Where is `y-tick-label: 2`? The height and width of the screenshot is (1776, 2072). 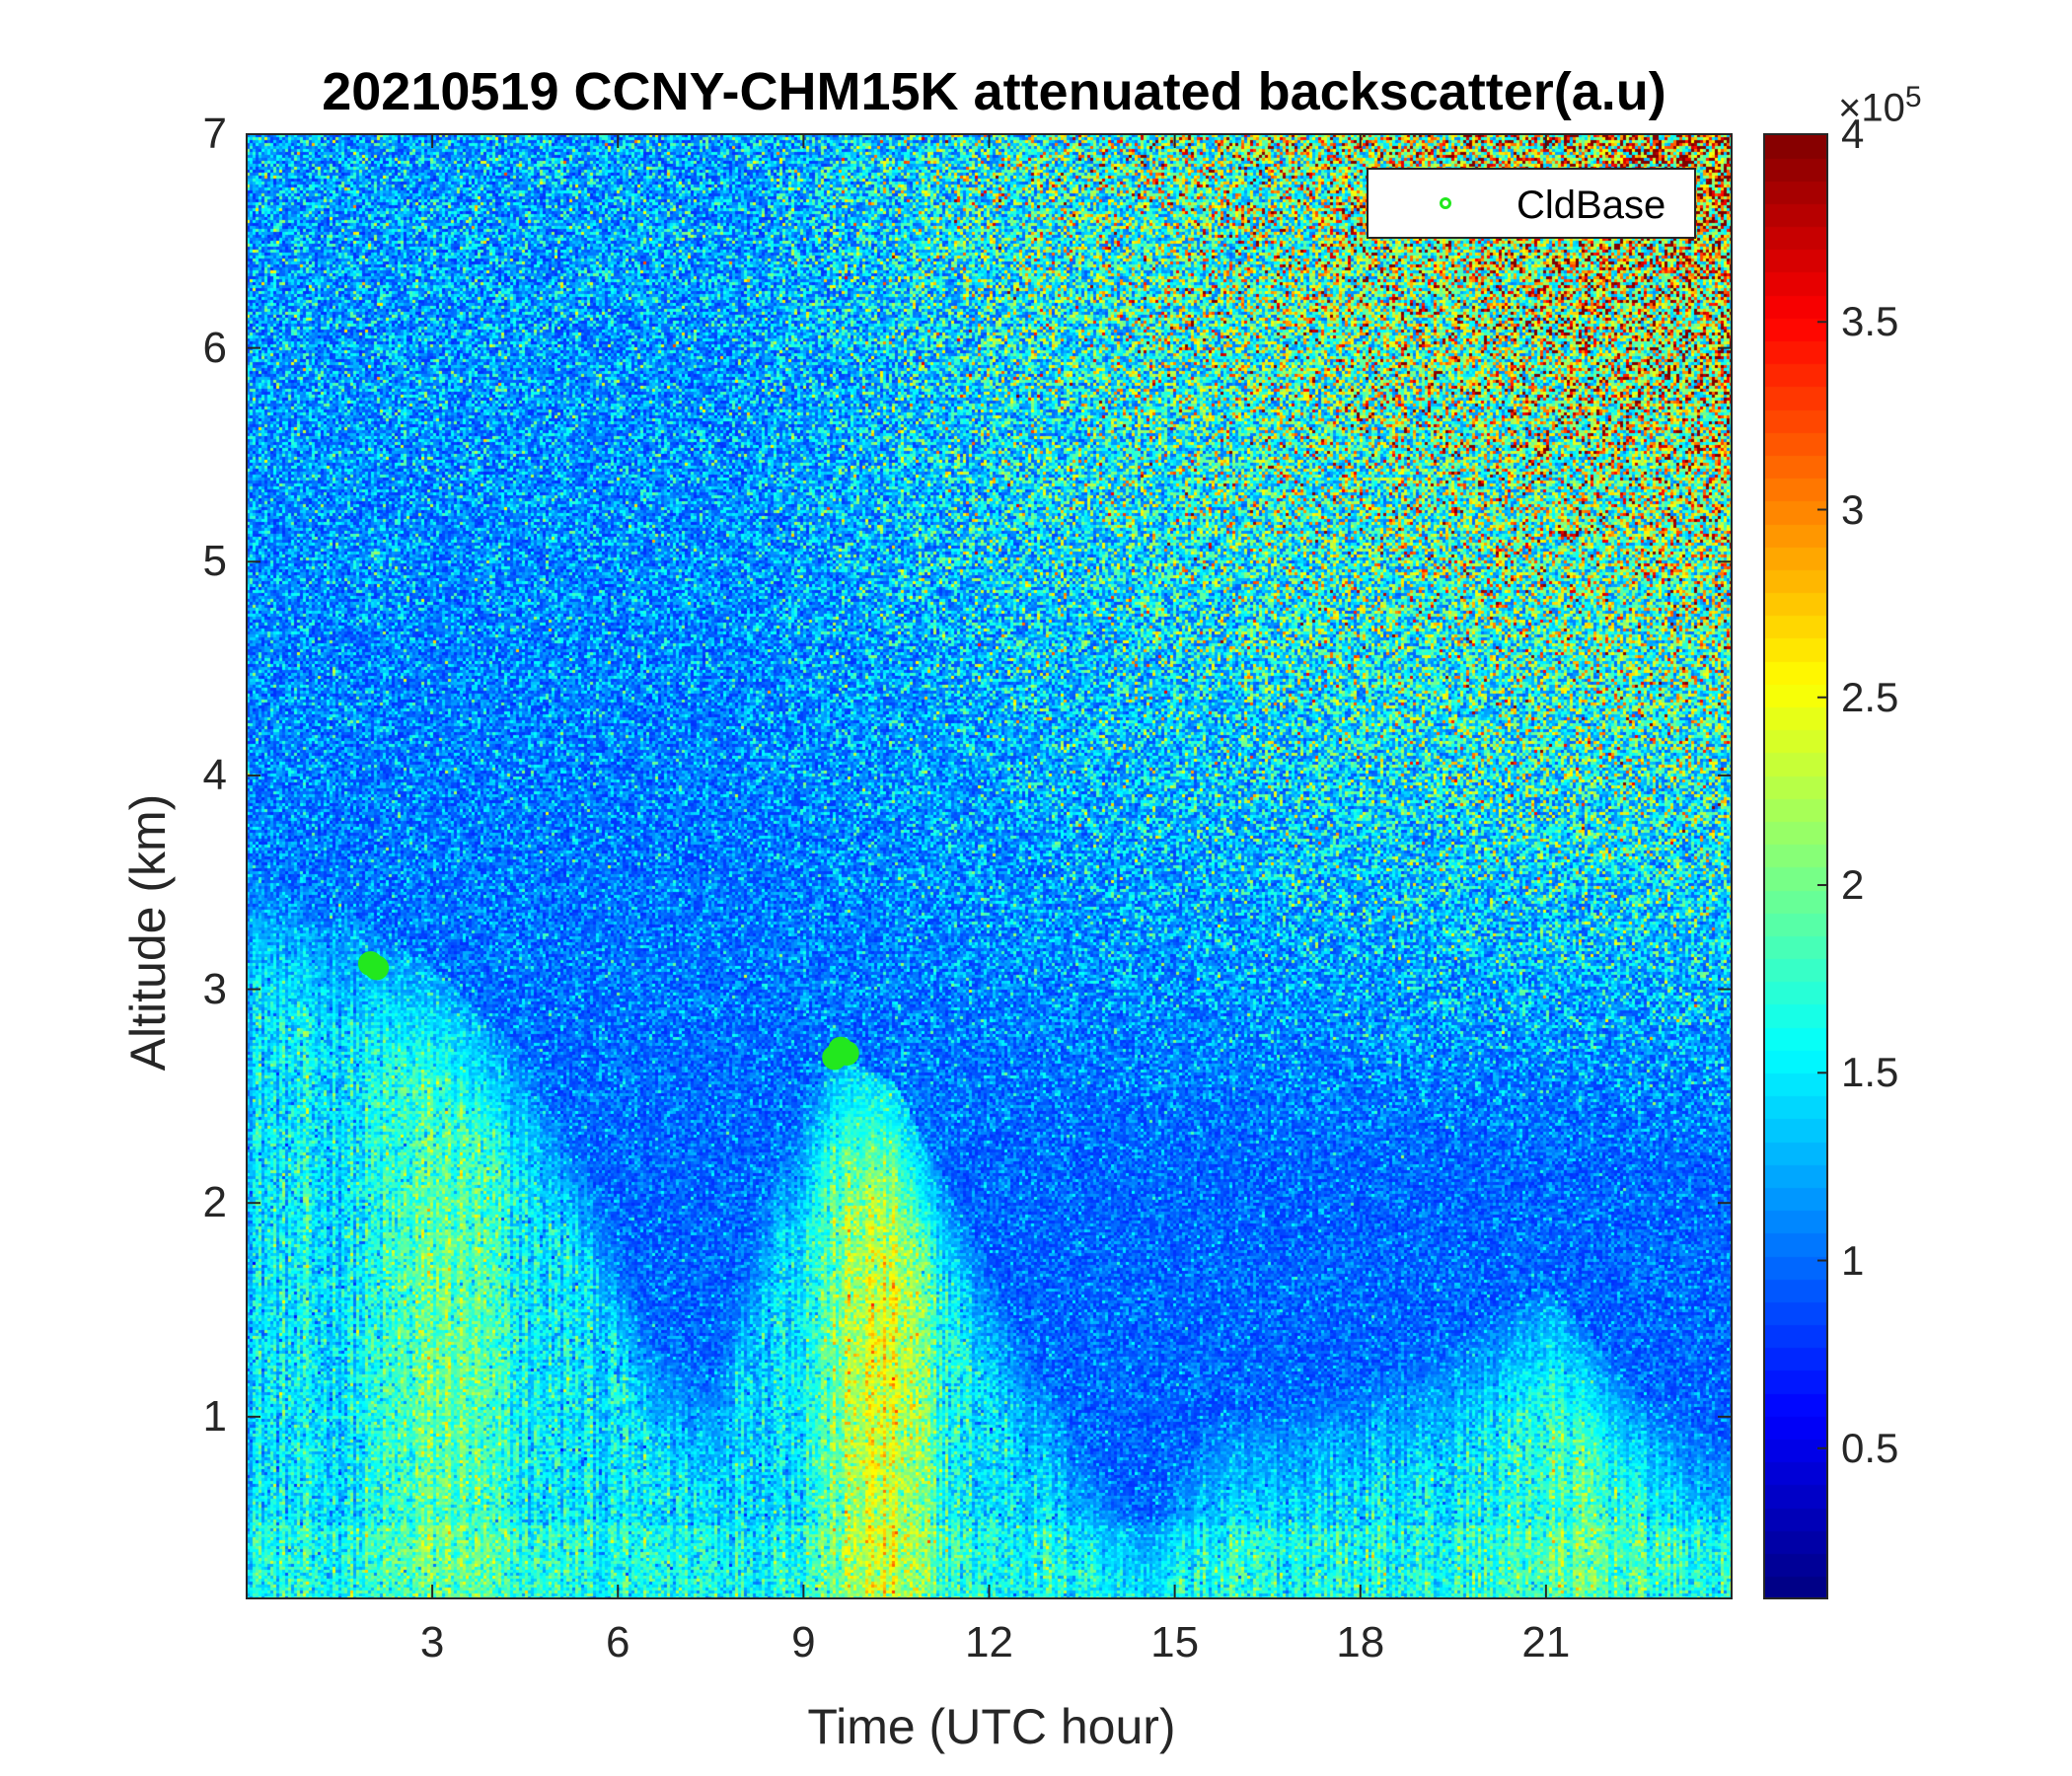 y-tick-label: 2 is located at coordinates (215, 1202).